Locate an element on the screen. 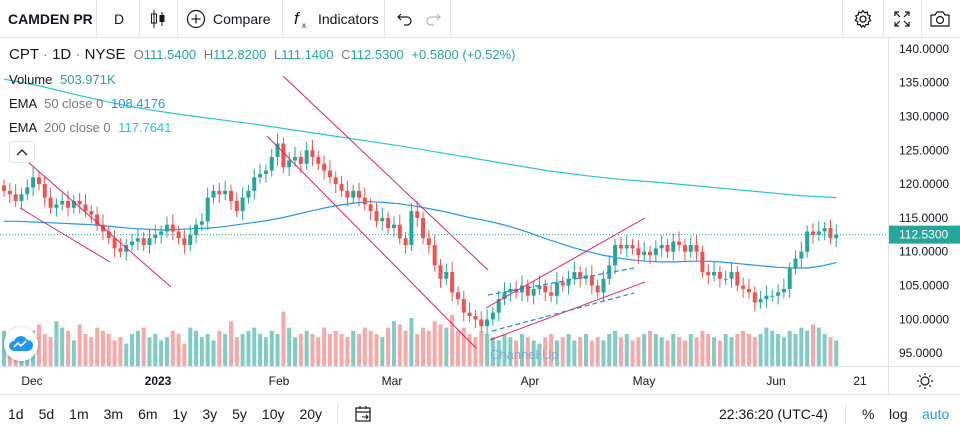 The width and height of the screenshot is (960, 433). legend-close-label: C is located at coordinates (346, 54).